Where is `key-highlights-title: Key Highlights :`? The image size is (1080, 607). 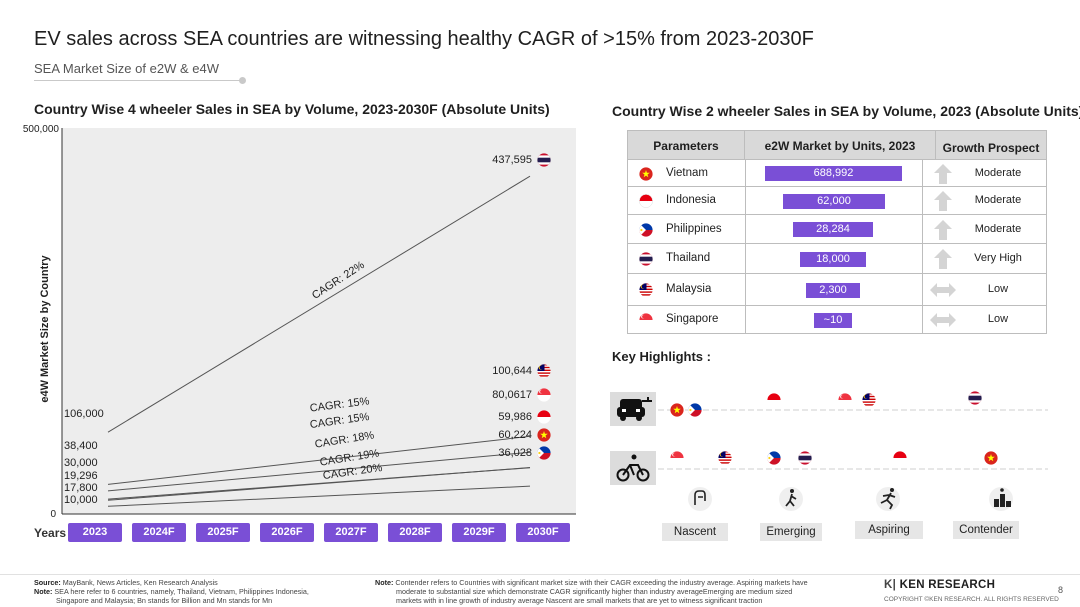
key-highlights-title: Key Highlights : is located at coordinates (661, 356).